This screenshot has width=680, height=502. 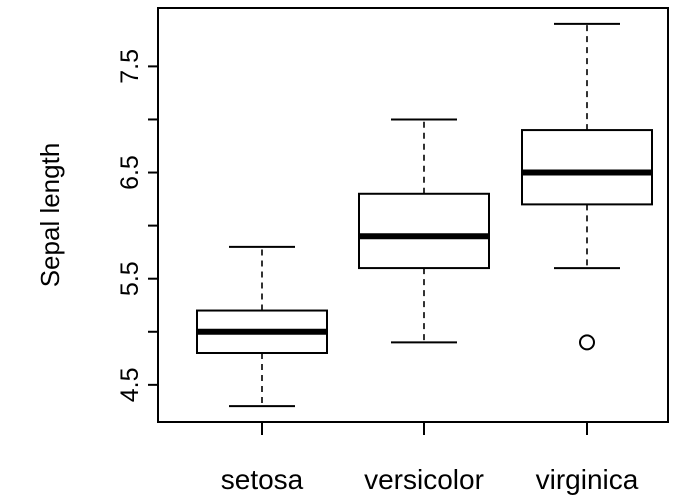 I want to click on box-setosa, so click(x=262, y=326).